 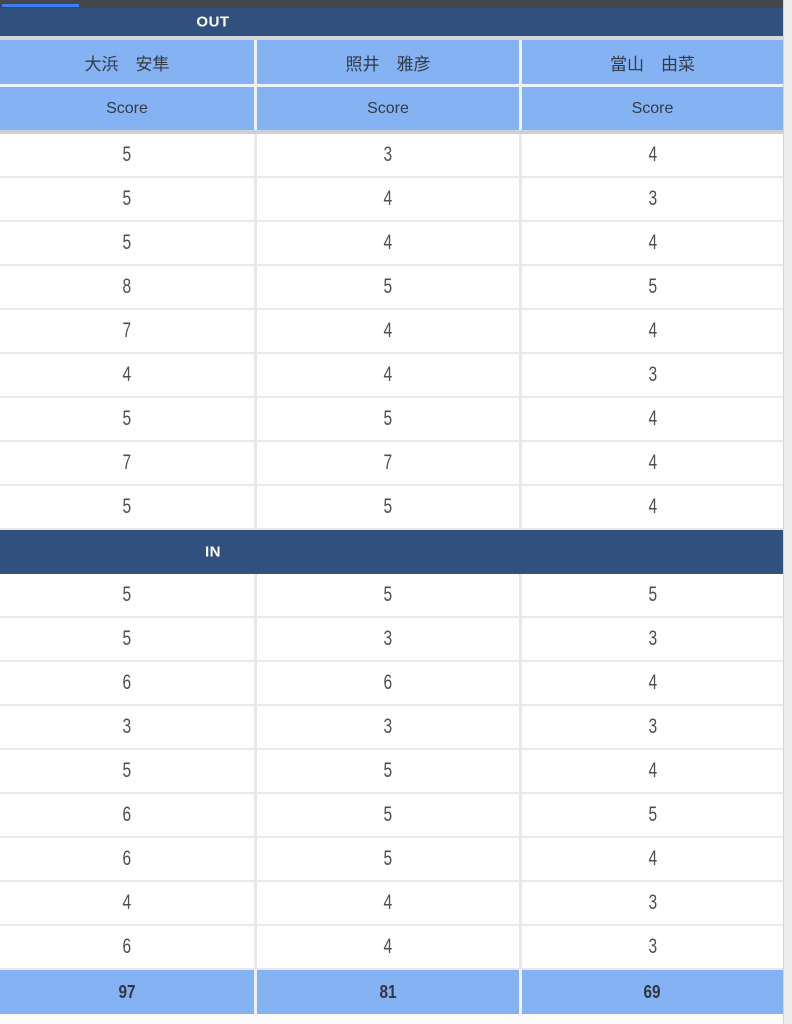 I want to click on score-row: 8 5 5, so click(x=391, y=288).